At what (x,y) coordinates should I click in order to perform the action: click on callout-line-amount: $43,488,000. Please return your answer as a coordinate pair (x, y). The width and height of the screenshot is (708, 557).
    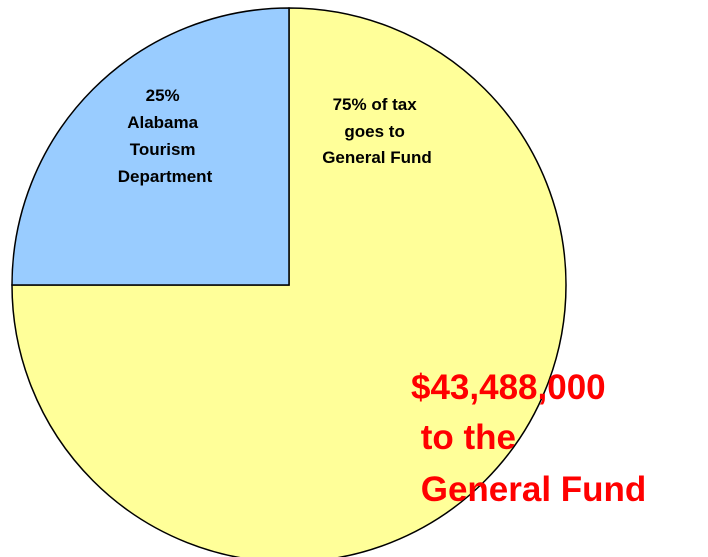
    Looking at the image, I should click on (508, 387).